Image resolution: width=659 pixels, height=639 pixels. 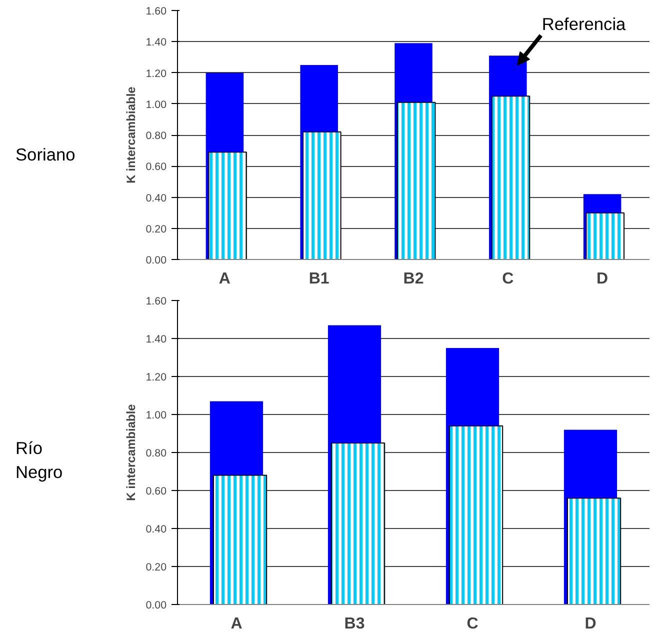 What do you see at coordinates (46, 154) in the screenshot?
I see `text: Soriano` at bounding box center [46, 154].